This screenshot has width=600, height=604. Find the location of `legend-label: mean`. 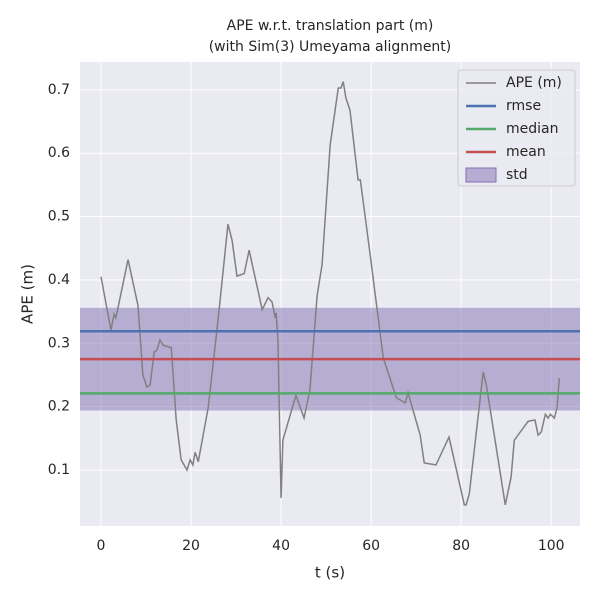

legend-label: mean is located at coordinates (526, 152).